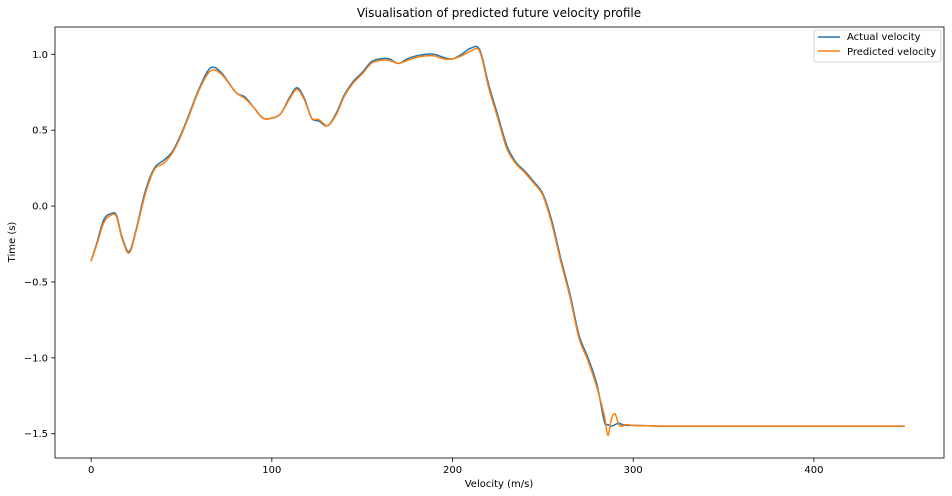  I want to click on legend-label-actual: Actual velocity, so click(884, 37).